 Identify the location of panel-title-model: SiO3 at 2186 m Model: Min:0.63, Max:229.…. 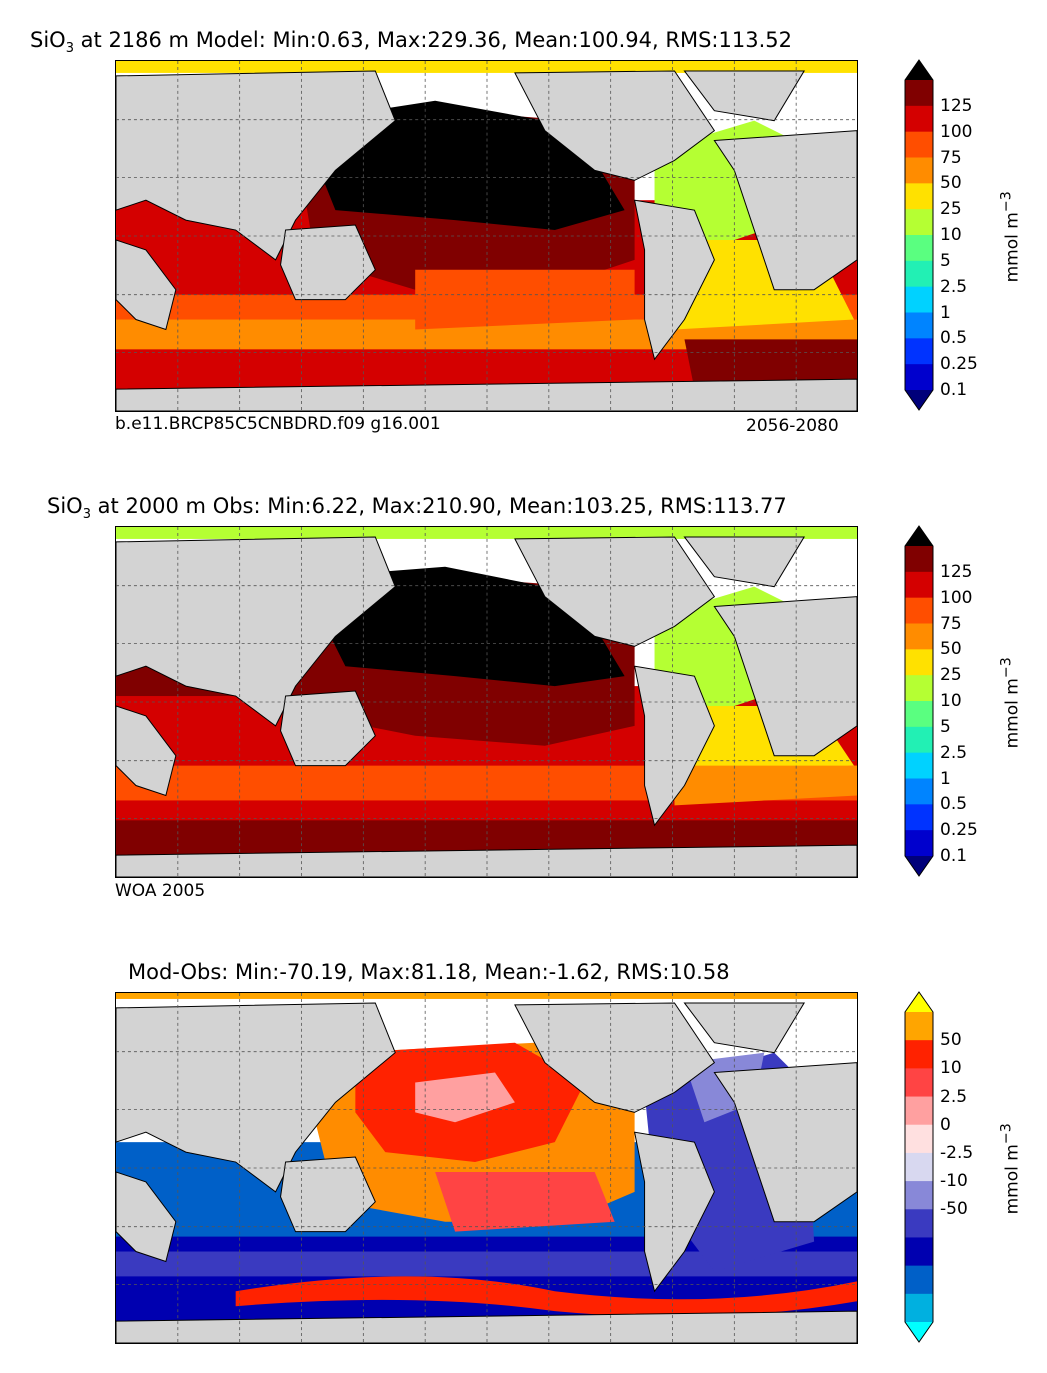
(411, 42).